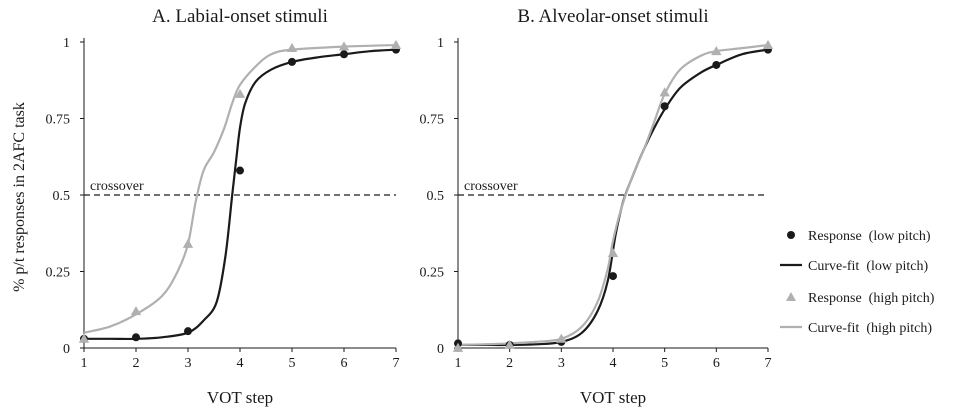 The image size is (966, 411). Describe the element at coordinates (612, 16) in the screenshot. I see `chart-title: B. Alveolar-onset stimuli` at that location.